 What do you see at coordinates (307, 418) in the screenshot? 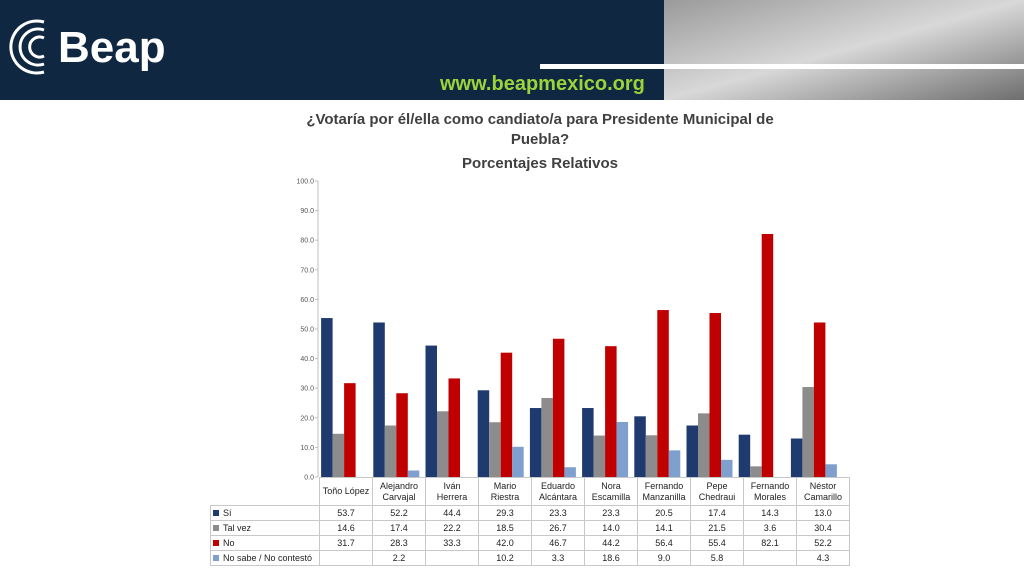
I see `y-tick-label: 20.0` at bounding box center [307, 418].